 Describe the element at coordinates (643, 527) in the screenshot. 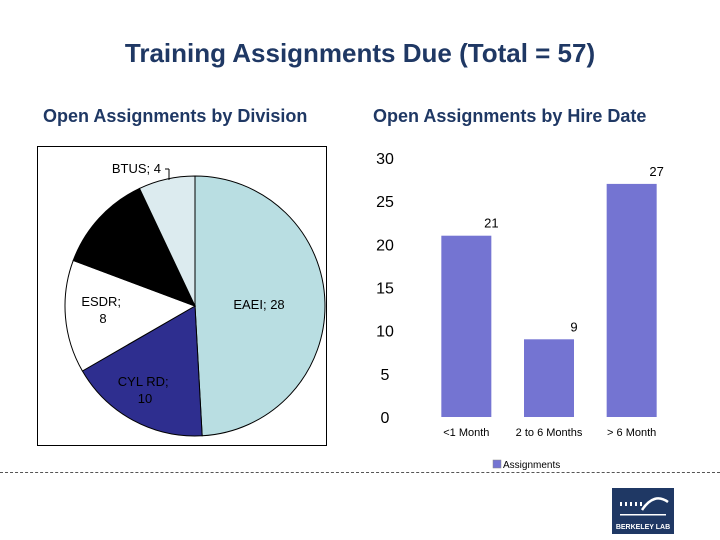

I see `logo-text: BERKELEY LAB` at that location.